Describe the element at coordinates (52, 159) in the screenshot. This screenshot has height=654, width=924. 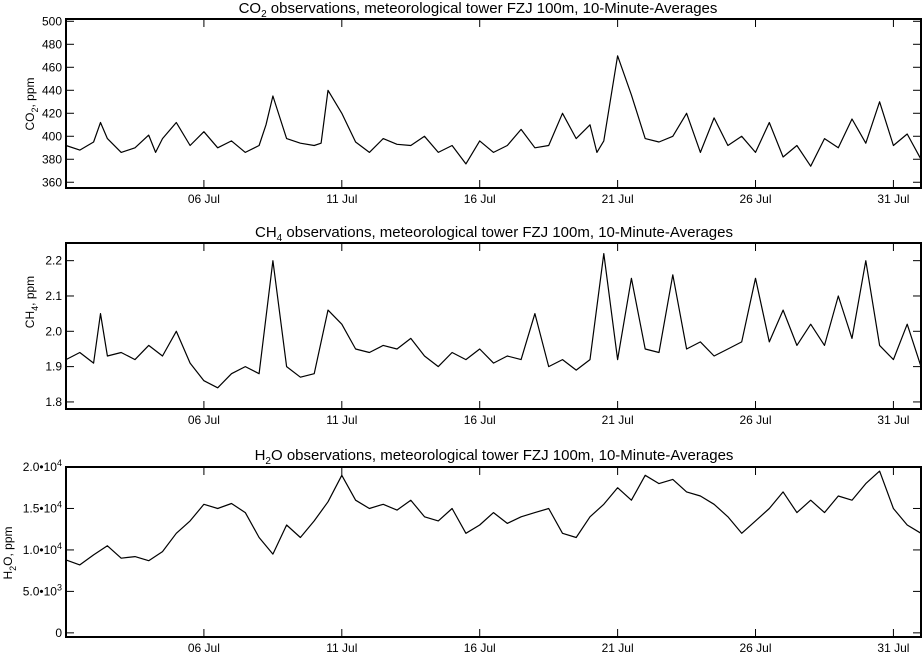
I see `co2-y-tick-label: 380` at that location.